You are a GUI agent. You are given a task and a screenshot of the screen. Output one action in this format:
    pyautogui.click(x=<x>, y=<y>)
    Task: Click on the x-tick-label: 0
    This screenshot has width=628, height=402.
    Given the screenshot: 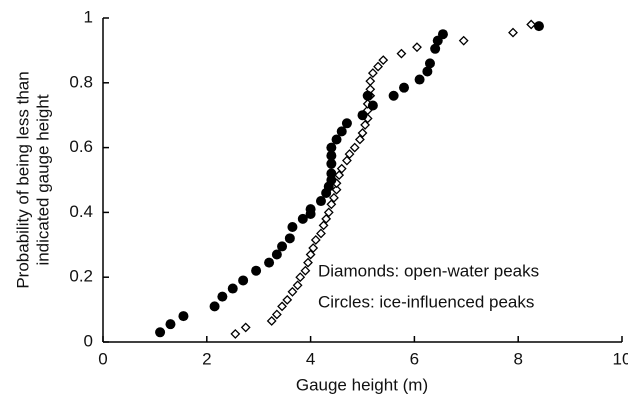 What is the action you would take?
    pyautogui.click(x=102, y=358)
    